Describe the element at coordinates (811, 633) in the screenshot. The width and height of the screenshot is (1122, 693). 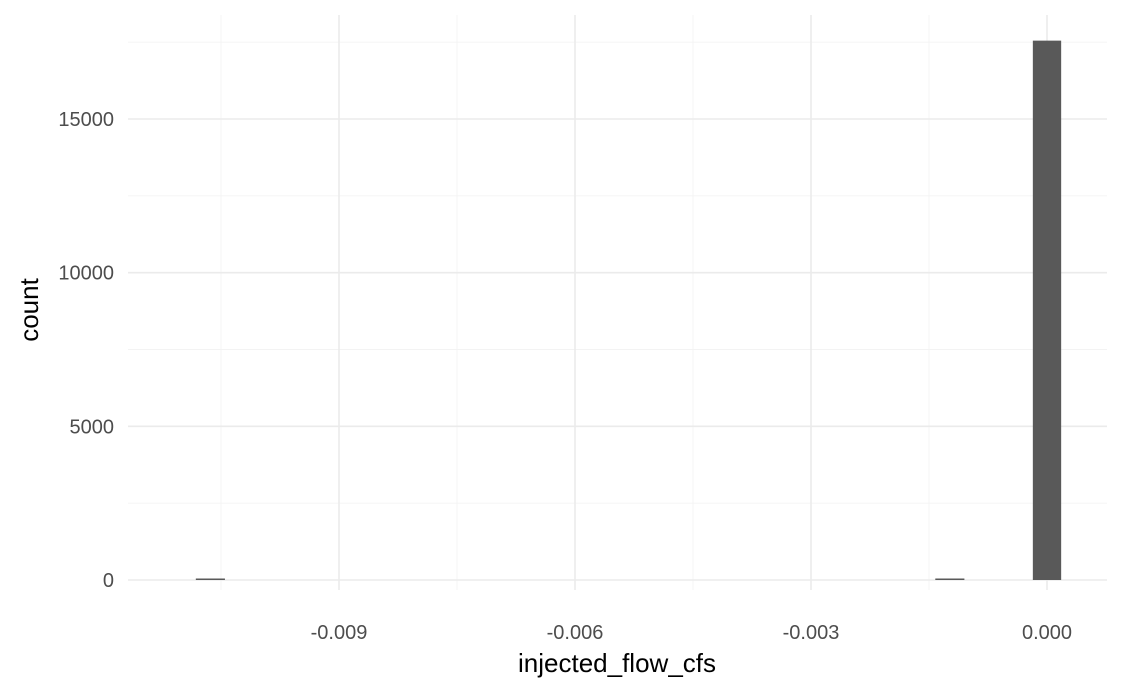
I see `x-tick-label: -0.003` at that location.